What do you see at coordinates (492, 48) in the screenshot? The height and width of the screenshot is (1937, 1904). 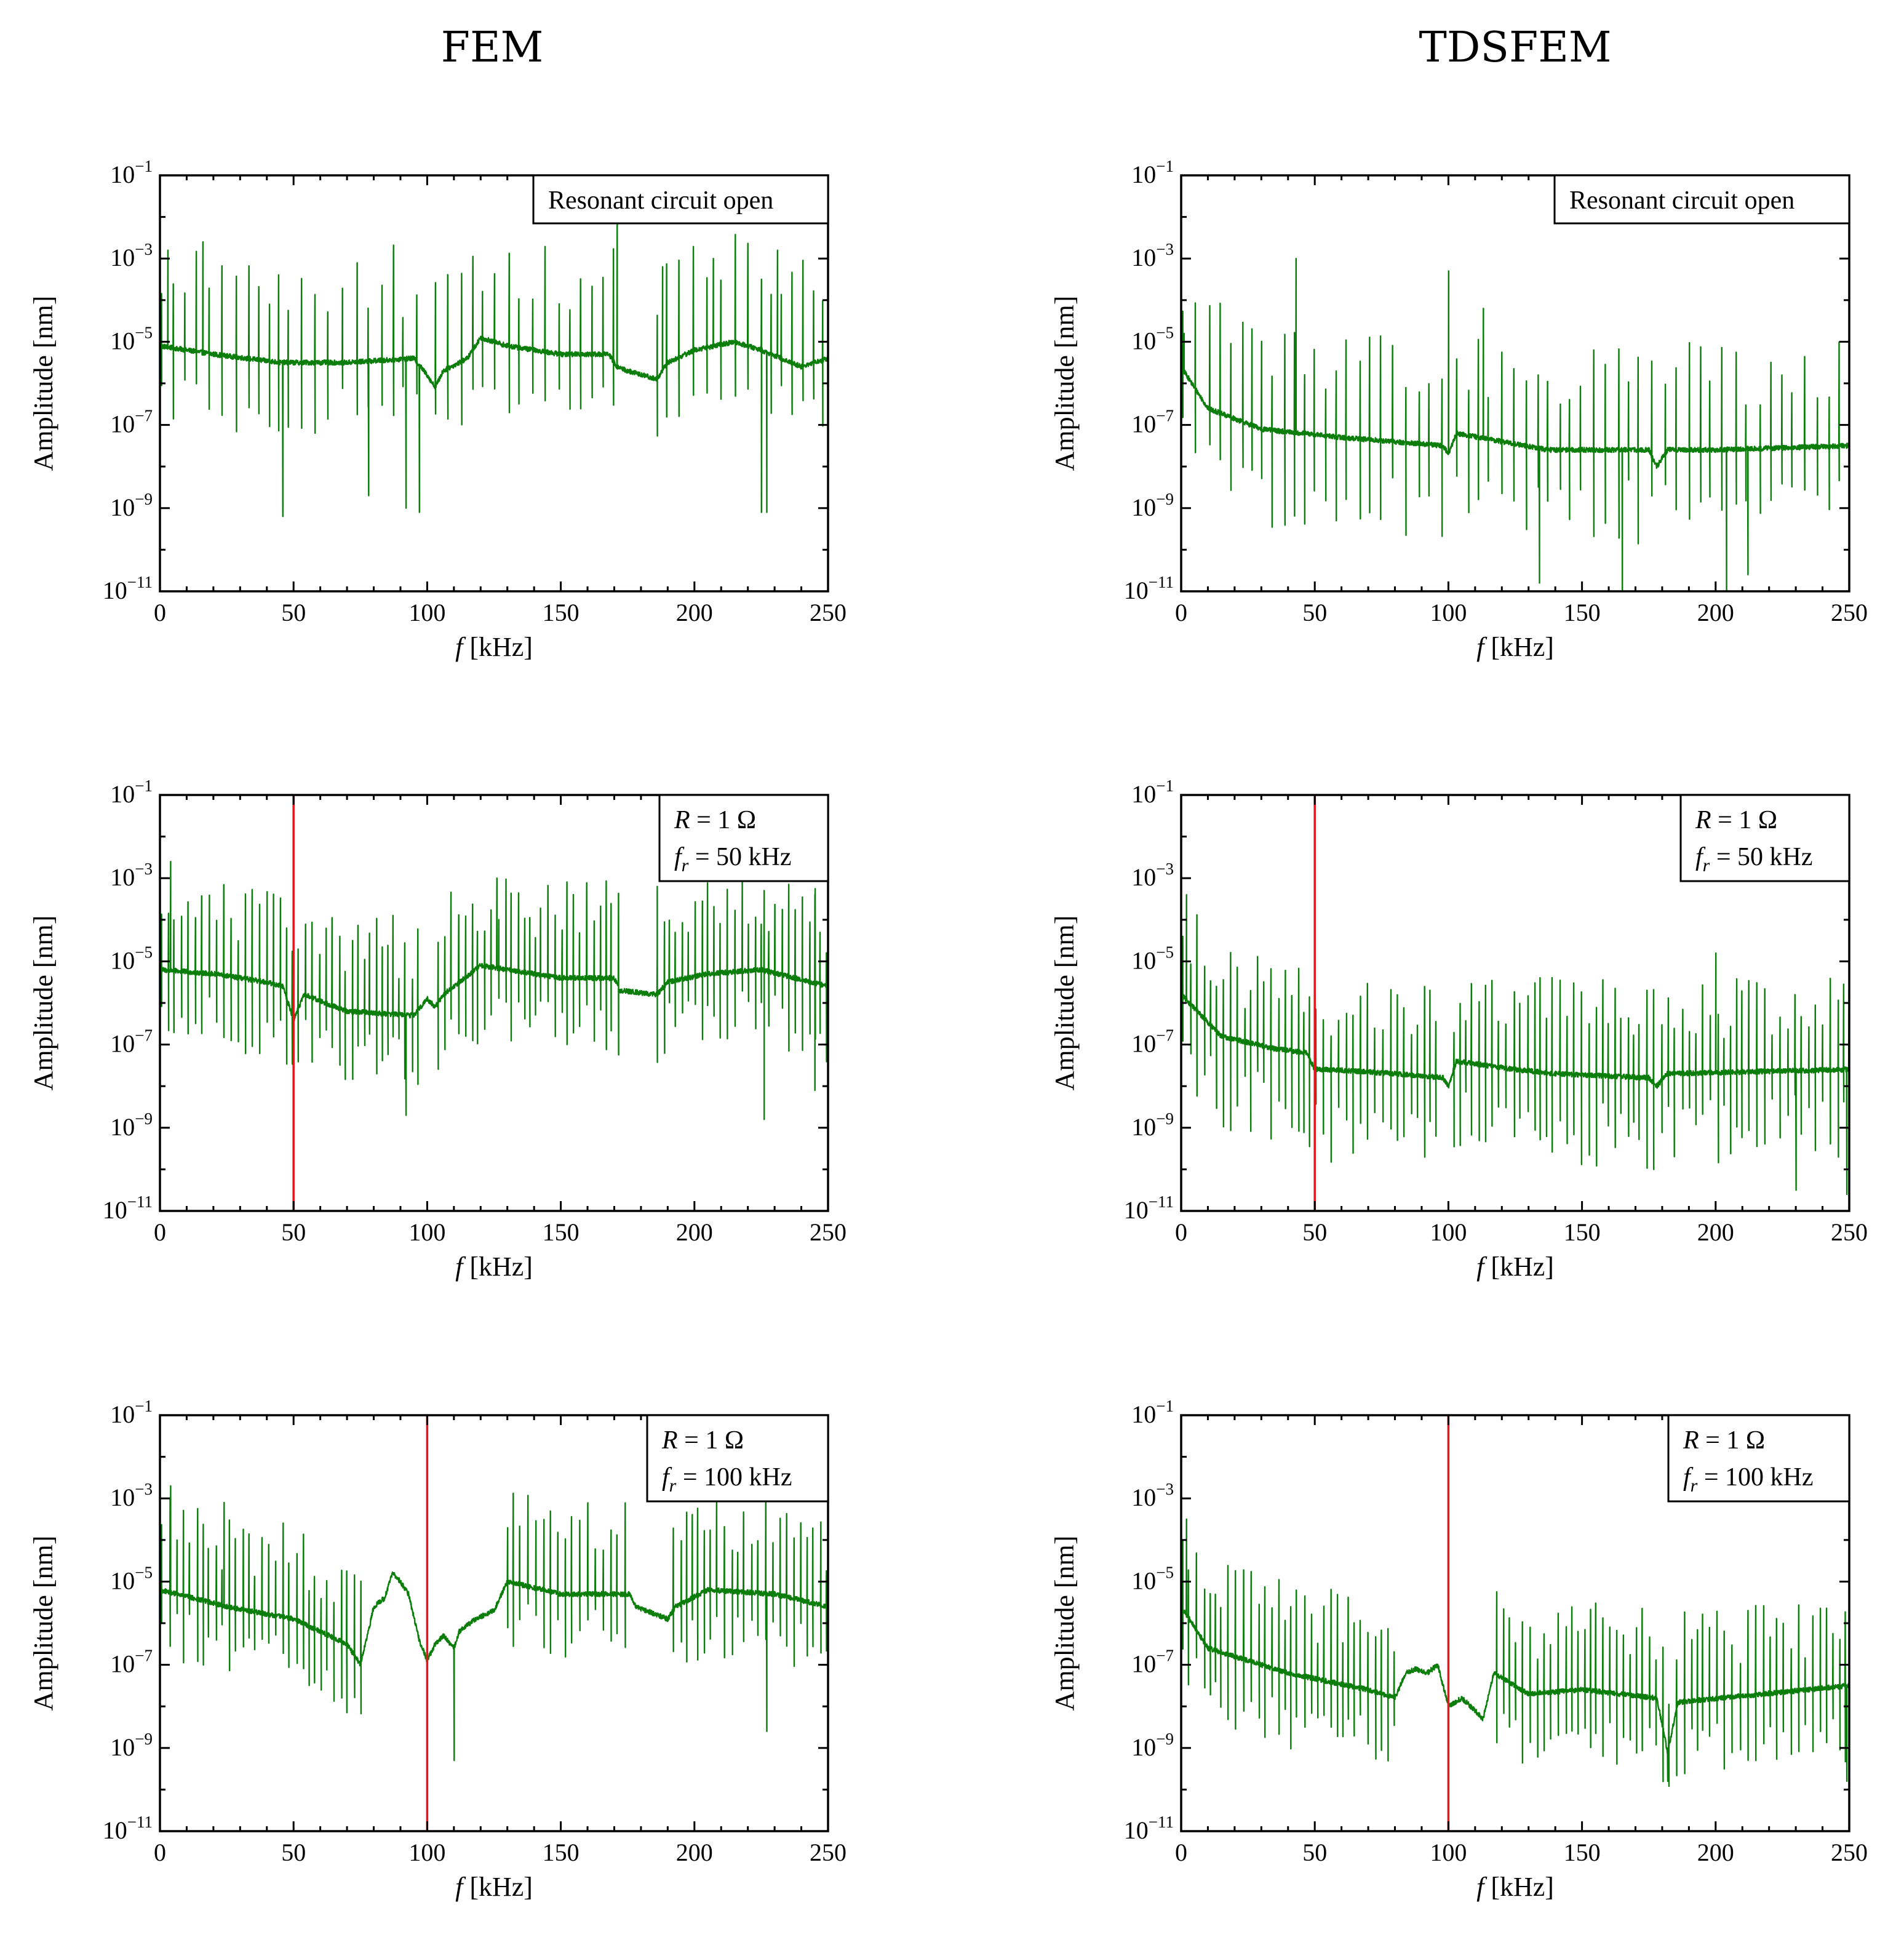 I see `column-title-fem: FEM` at bounding box center [492, 48].